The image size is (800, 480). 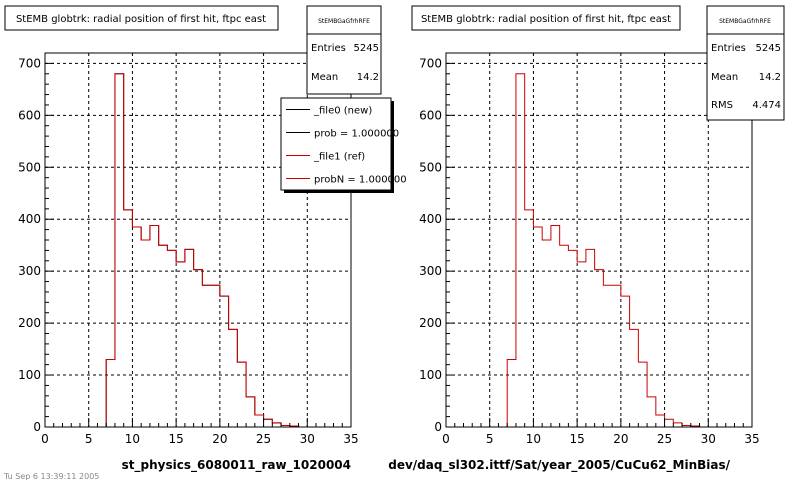 What do you see at coordinates (29, 219) in the screenshot?
I see `left-y-tick-label: 400` at bounding box center [29, 219].